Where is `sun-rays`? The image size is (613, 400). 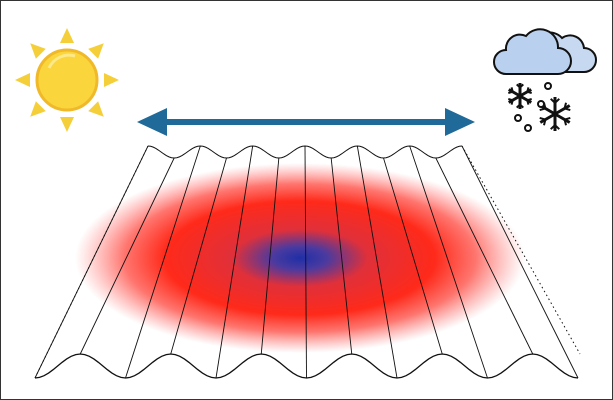 sun-rays is located at coordinates (67, 80).